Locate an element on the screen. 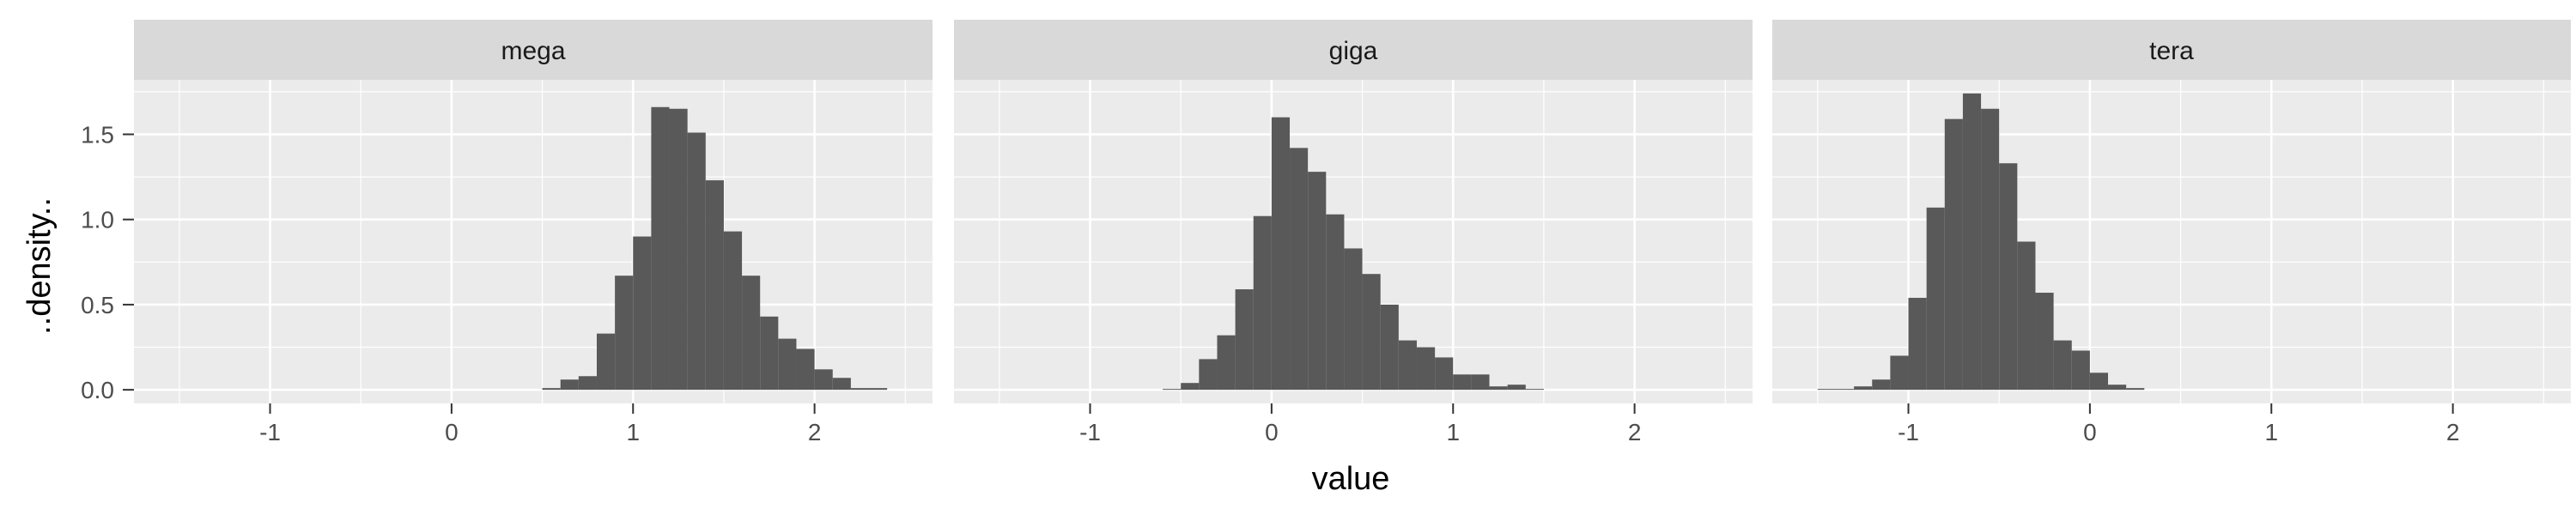 Image resolution: width=2576 pixels, height=515 pixels. y-axis-title: ..density.. is located at coordinates (40, 266).